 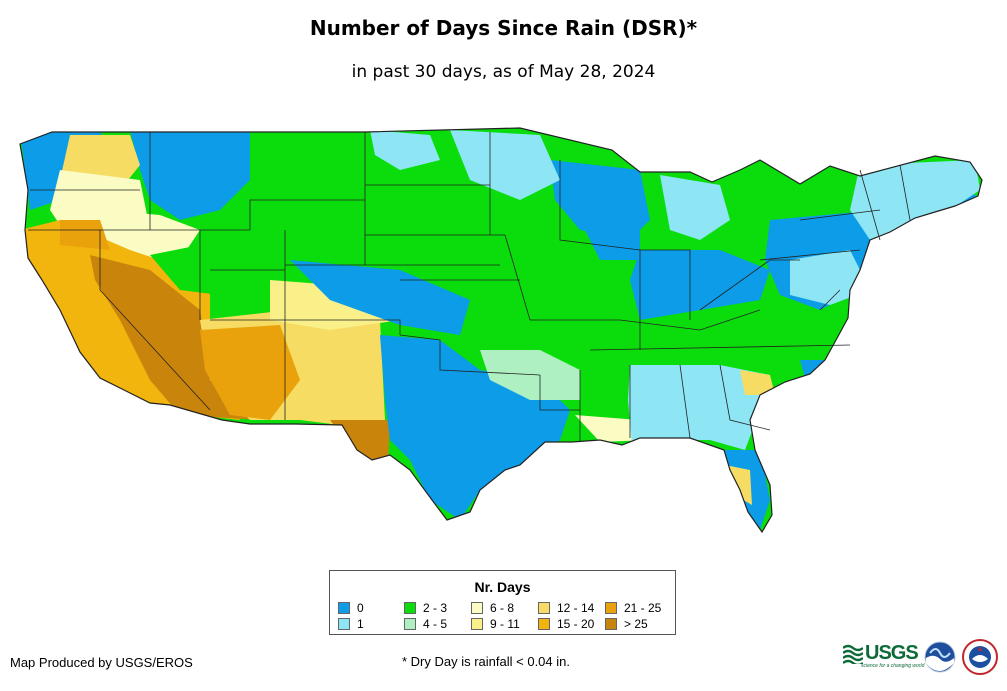 I want to click on legend-item-4: 6 - 8, so click(x=492, y=608).